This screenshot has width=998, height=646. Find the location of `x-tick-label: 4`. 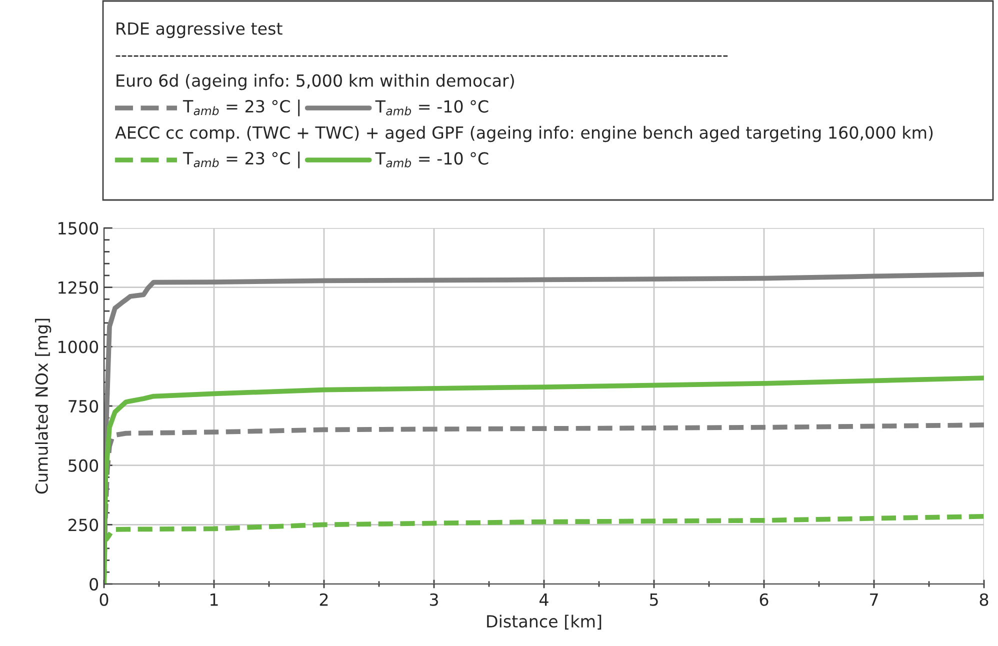

x-tick-label: 4 is located at coordinates (544, 600).